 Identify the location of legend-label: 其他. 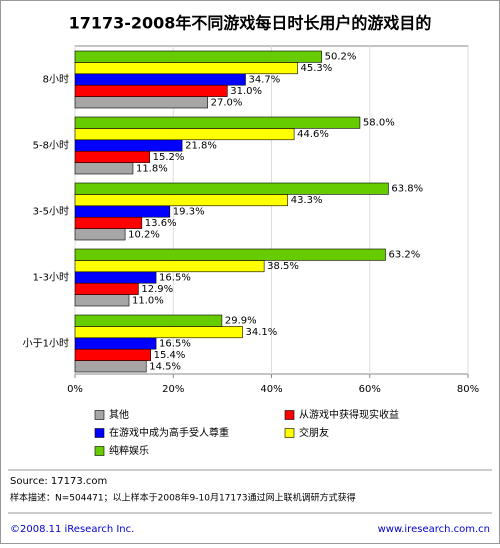
(119, 414).